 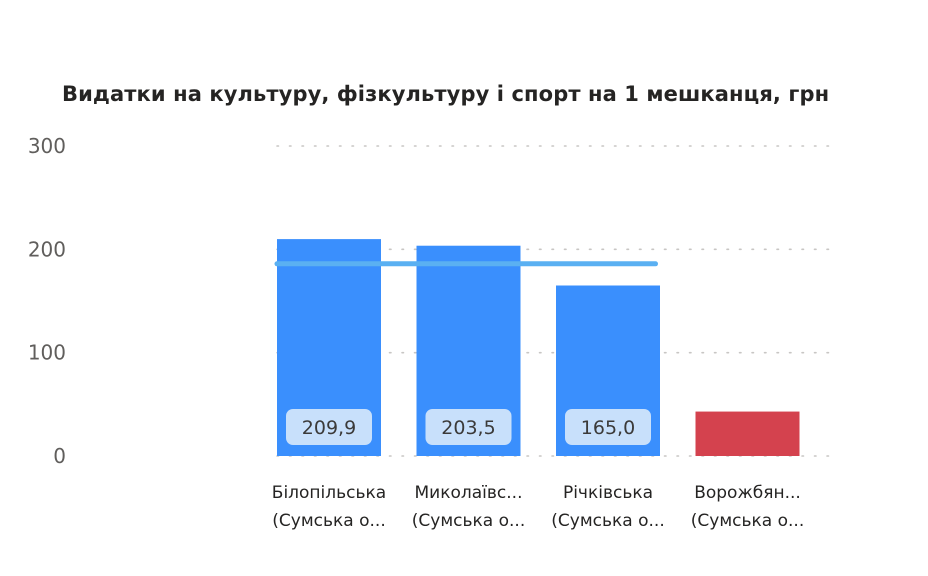 I want to click on x-tick-label: Річківська, so click(x=608, y=493).